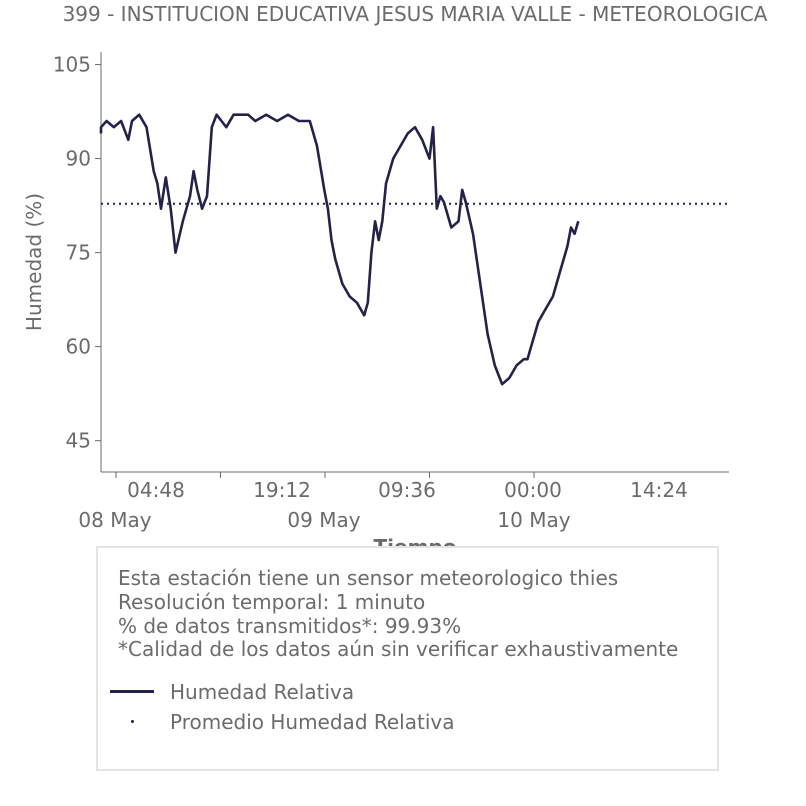 The height and width of the screenshot is (806, 806). What do you see at coordinates (312, 722) in the screenshot?
I see `legend-label-average: Promedio Humedad Relativa` at bounding box center [312, 722].